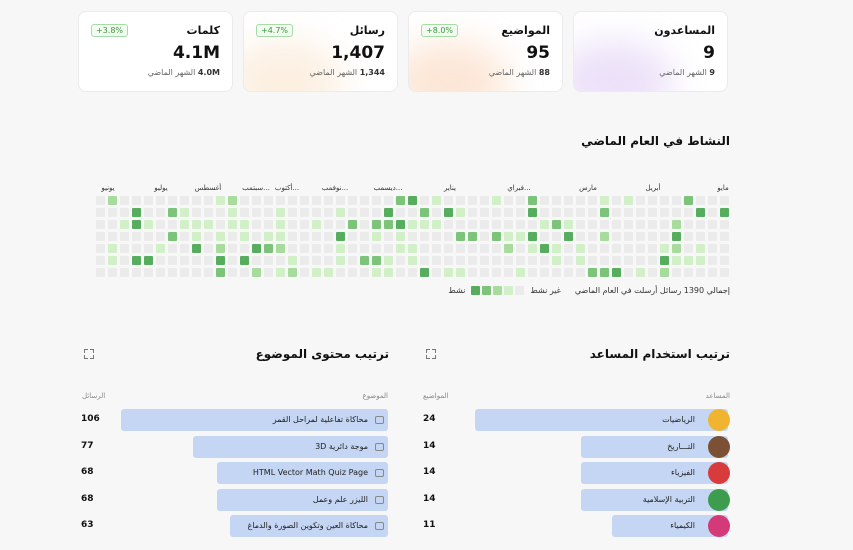 The image size is (853, 550). What do you see at coordinates (712, 72) in the screenshot?
I see `prev-value: 9` at bounding box center [712, 72].